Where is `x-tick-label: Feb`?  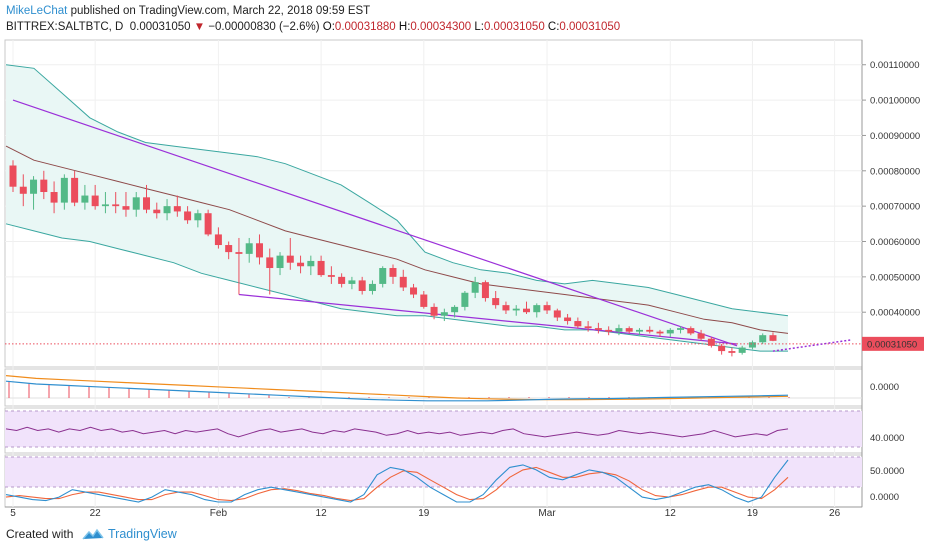
x-tick-label: Feb is located at coordinates (219, 513).